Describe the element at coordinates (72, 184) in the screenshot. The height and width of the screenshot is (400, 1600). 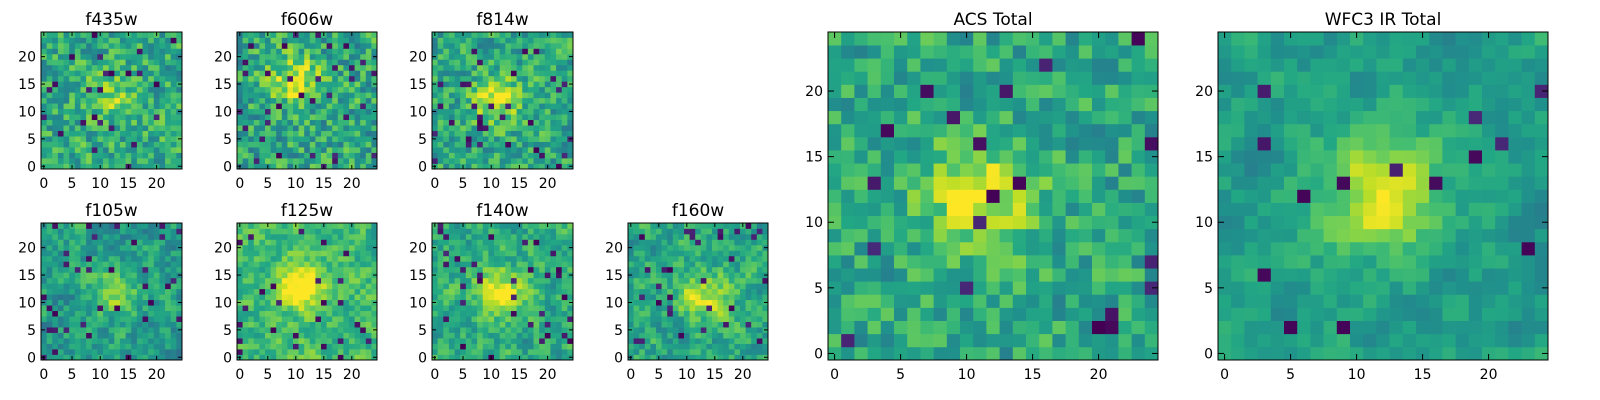
I see `x-tick-label: 5` at that location.